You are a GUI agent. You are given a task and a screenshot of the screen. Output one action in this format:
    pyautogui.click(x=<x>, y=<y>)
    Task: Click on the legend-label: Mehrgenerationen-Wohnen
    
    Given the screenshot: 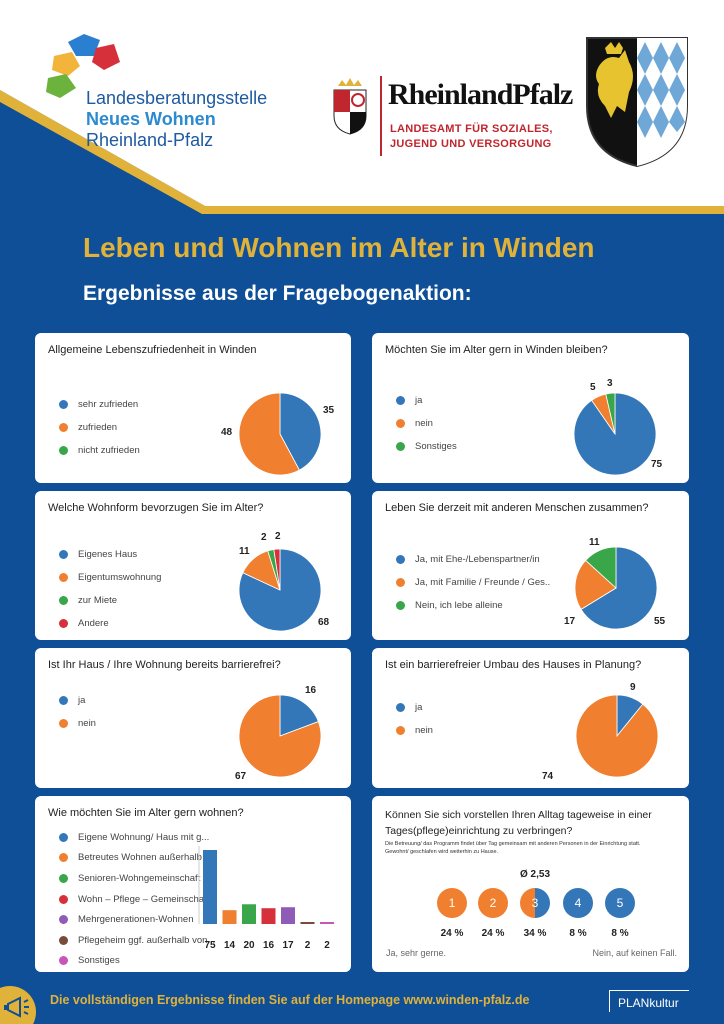 What is the action you would take?
    pyautogui.click(x=136, y=920)
    